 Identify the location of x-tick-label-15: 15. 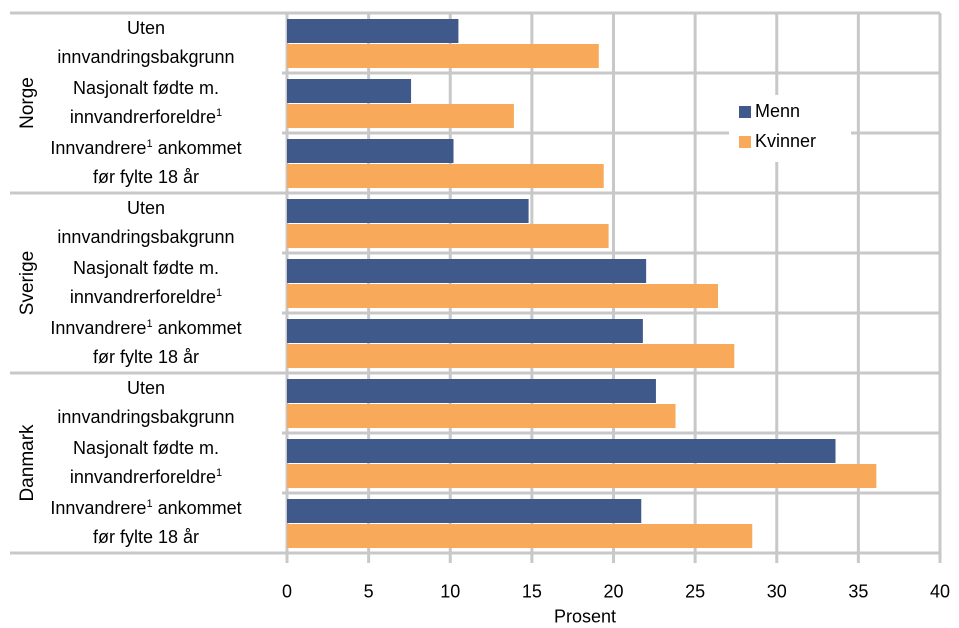
(531, 591).